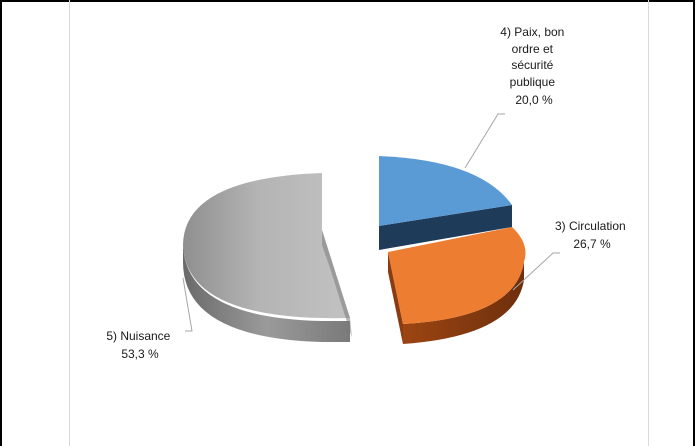 This screenshot has height=446, width=697. I want to click on slice-nuisance, so click(267, 257).